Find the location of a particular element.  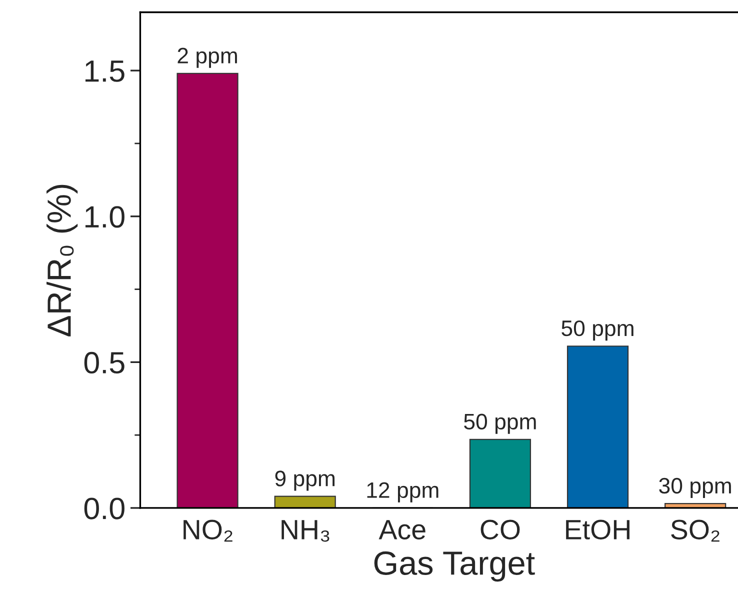

x-tick-label: NH₃ is located at coordinates (306, 531).